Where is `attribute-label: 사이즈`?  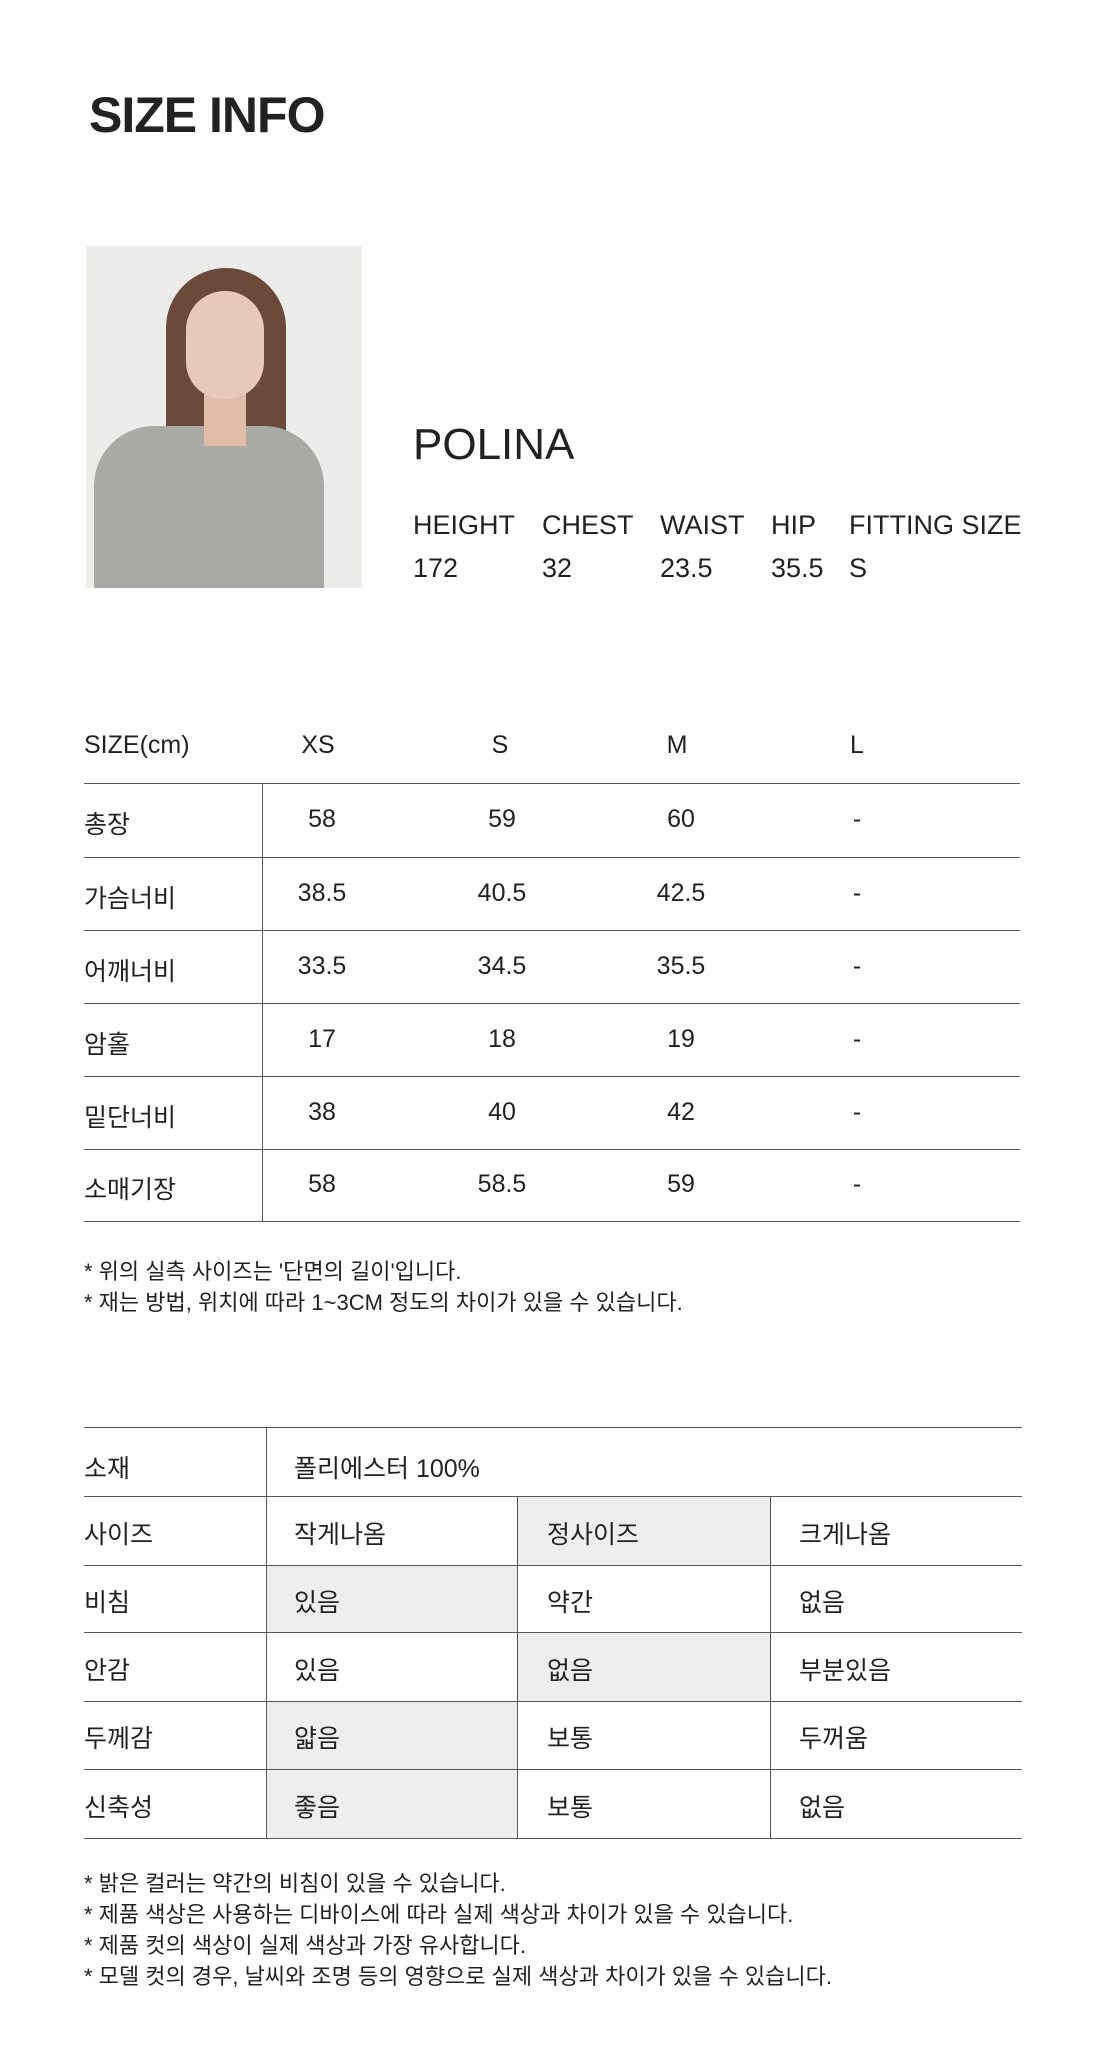
attribute-label: 사이즈 is located at coordinates (119, 1534).